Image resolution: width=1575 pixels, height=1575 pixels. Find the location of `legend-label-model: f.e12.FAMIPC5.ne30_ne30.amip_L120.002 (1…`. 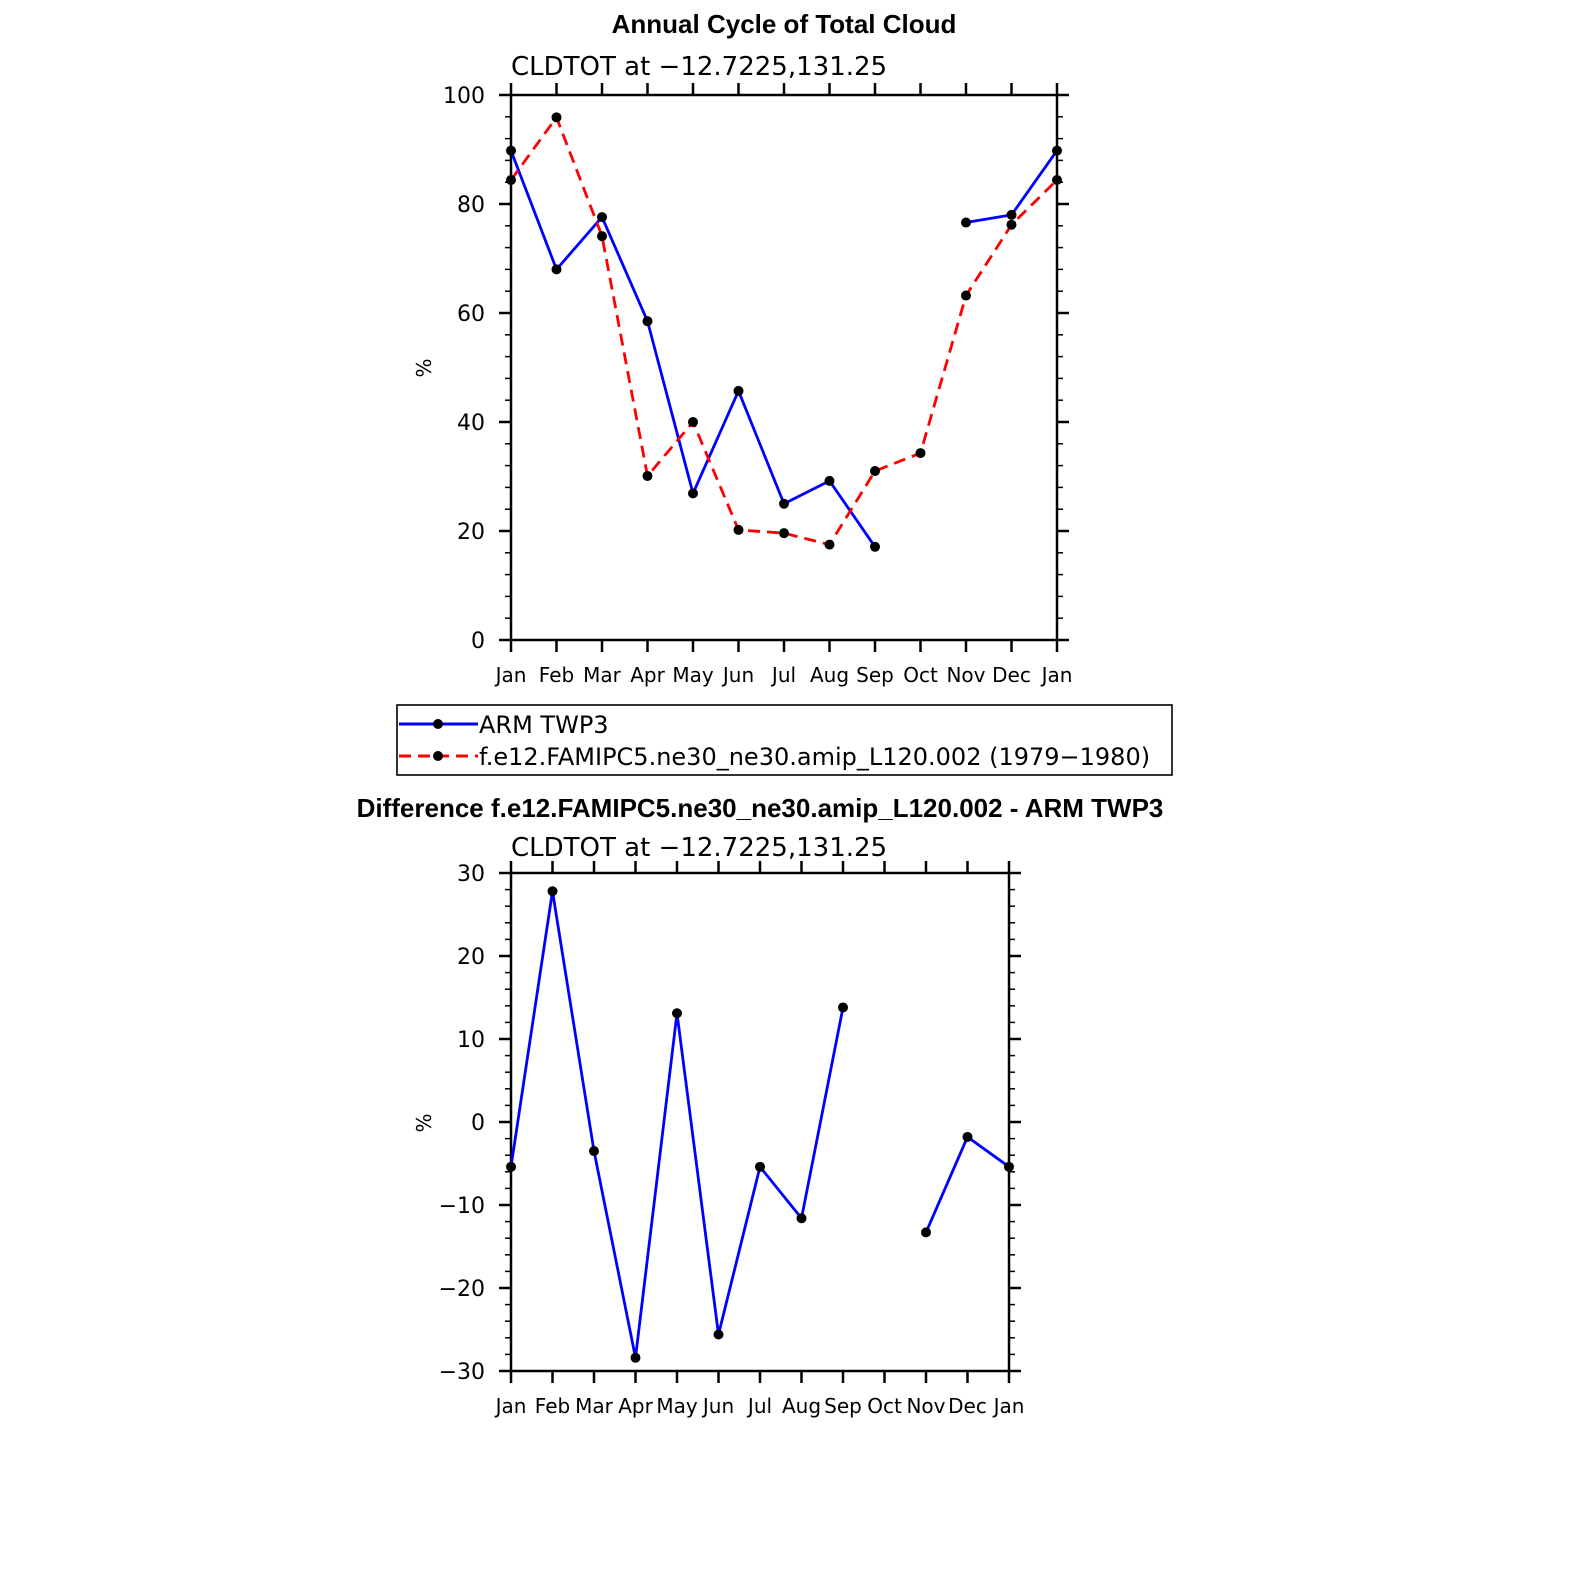

legend-label-model: f.e12.FAMIPC5.ne30_ne30.amip_L120.002 (1… is located at coordinates (814, 757).